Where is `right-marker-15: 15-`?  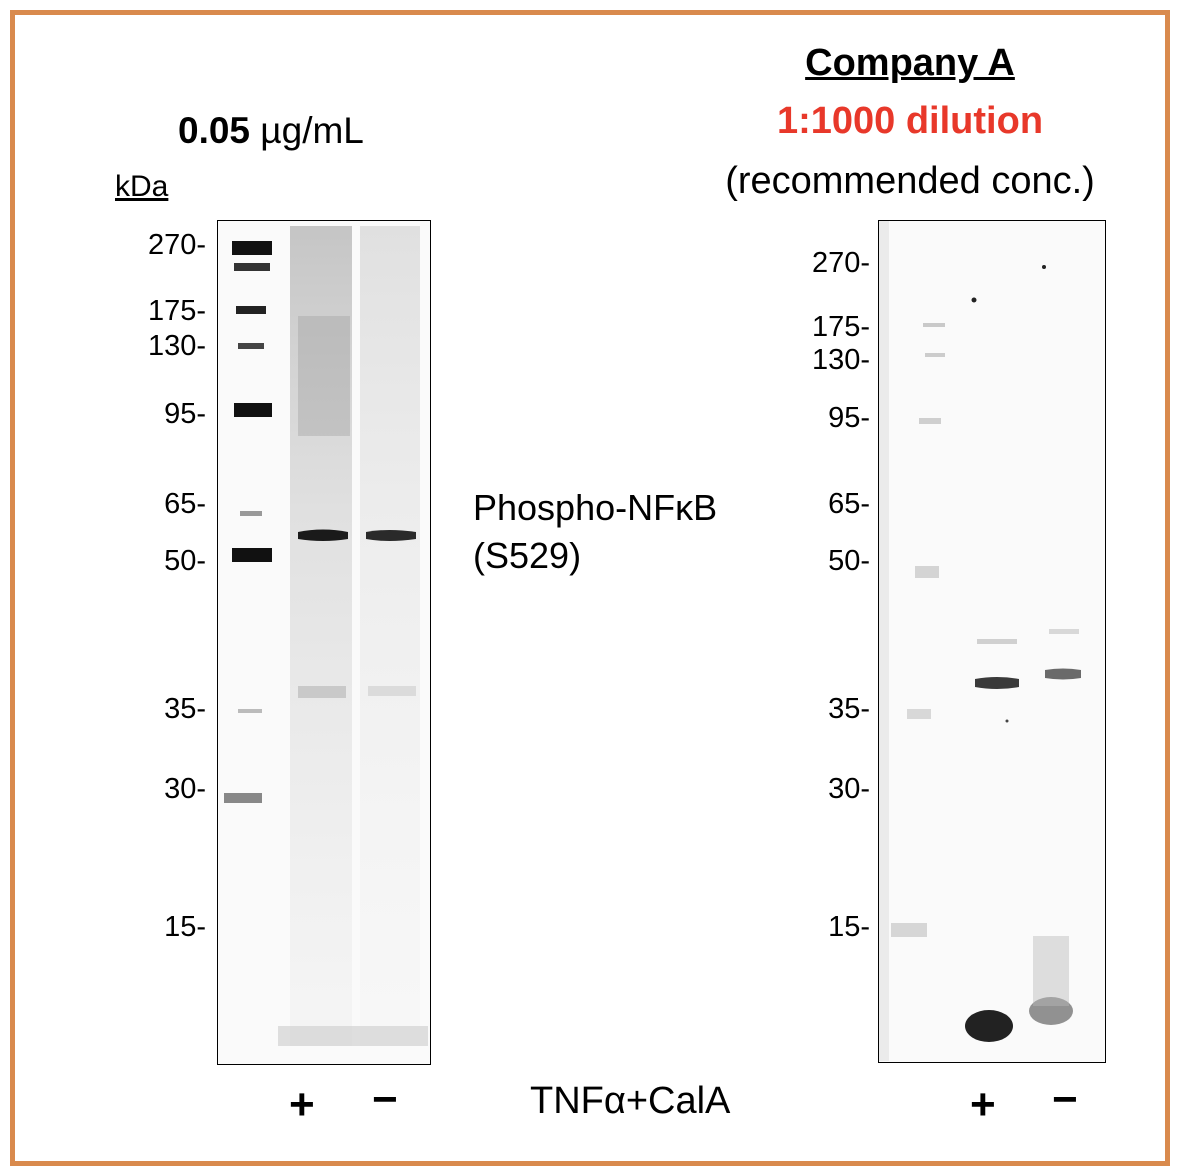 right-marker-15: 15- is located at coordinates (849, 927).